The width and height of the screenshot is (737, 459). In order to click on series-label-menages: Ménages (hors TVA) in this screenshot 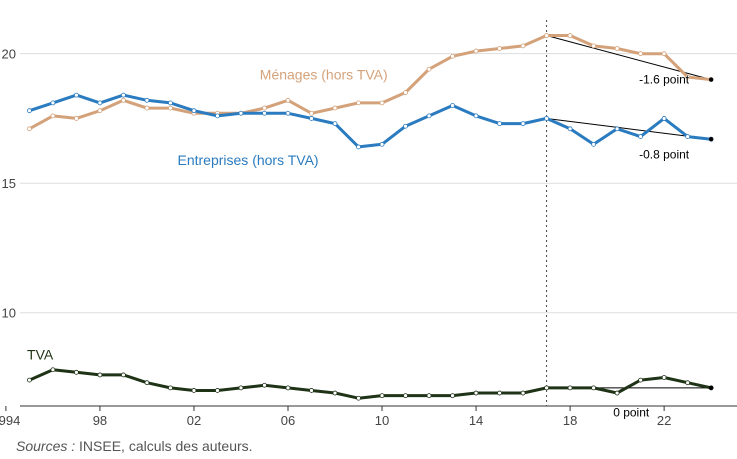, I will do `click(324, 75)`.